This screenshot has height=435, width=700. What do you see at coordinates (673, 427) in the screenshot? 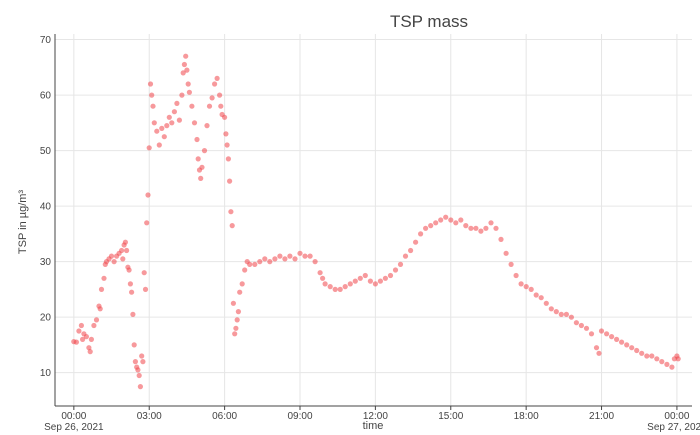
I see `x-tick-date-label: Sep 27, 2021` at bounding box center [673, 427].